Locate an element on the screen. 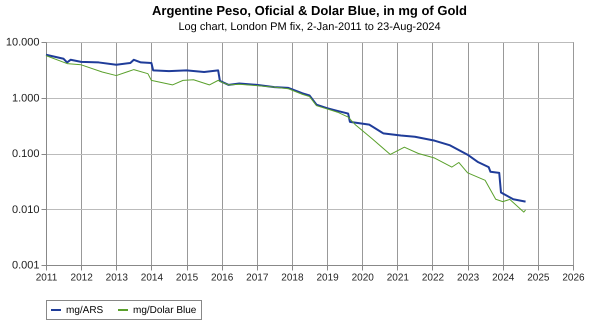 This screenshot has width=590, height=325. x-tick-label: 2026 is located at coordinates (574, 278).